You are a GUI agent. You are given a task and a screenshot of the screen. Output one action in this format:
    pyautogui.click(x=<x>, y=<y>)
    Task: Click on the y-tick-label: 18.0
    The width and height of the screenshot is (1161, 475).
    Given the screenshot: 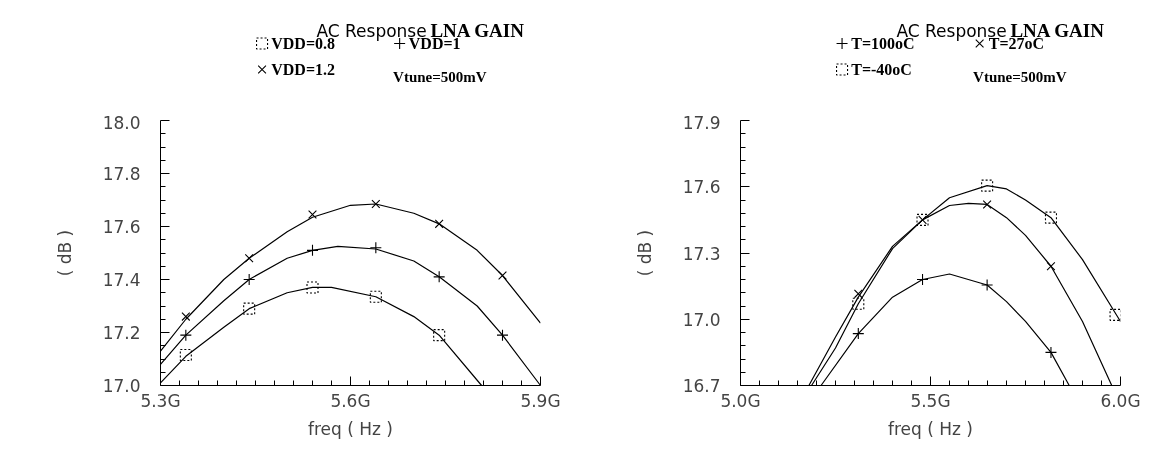 What is the action you would take?
    pyautogui.click(x=121, y=122)
    